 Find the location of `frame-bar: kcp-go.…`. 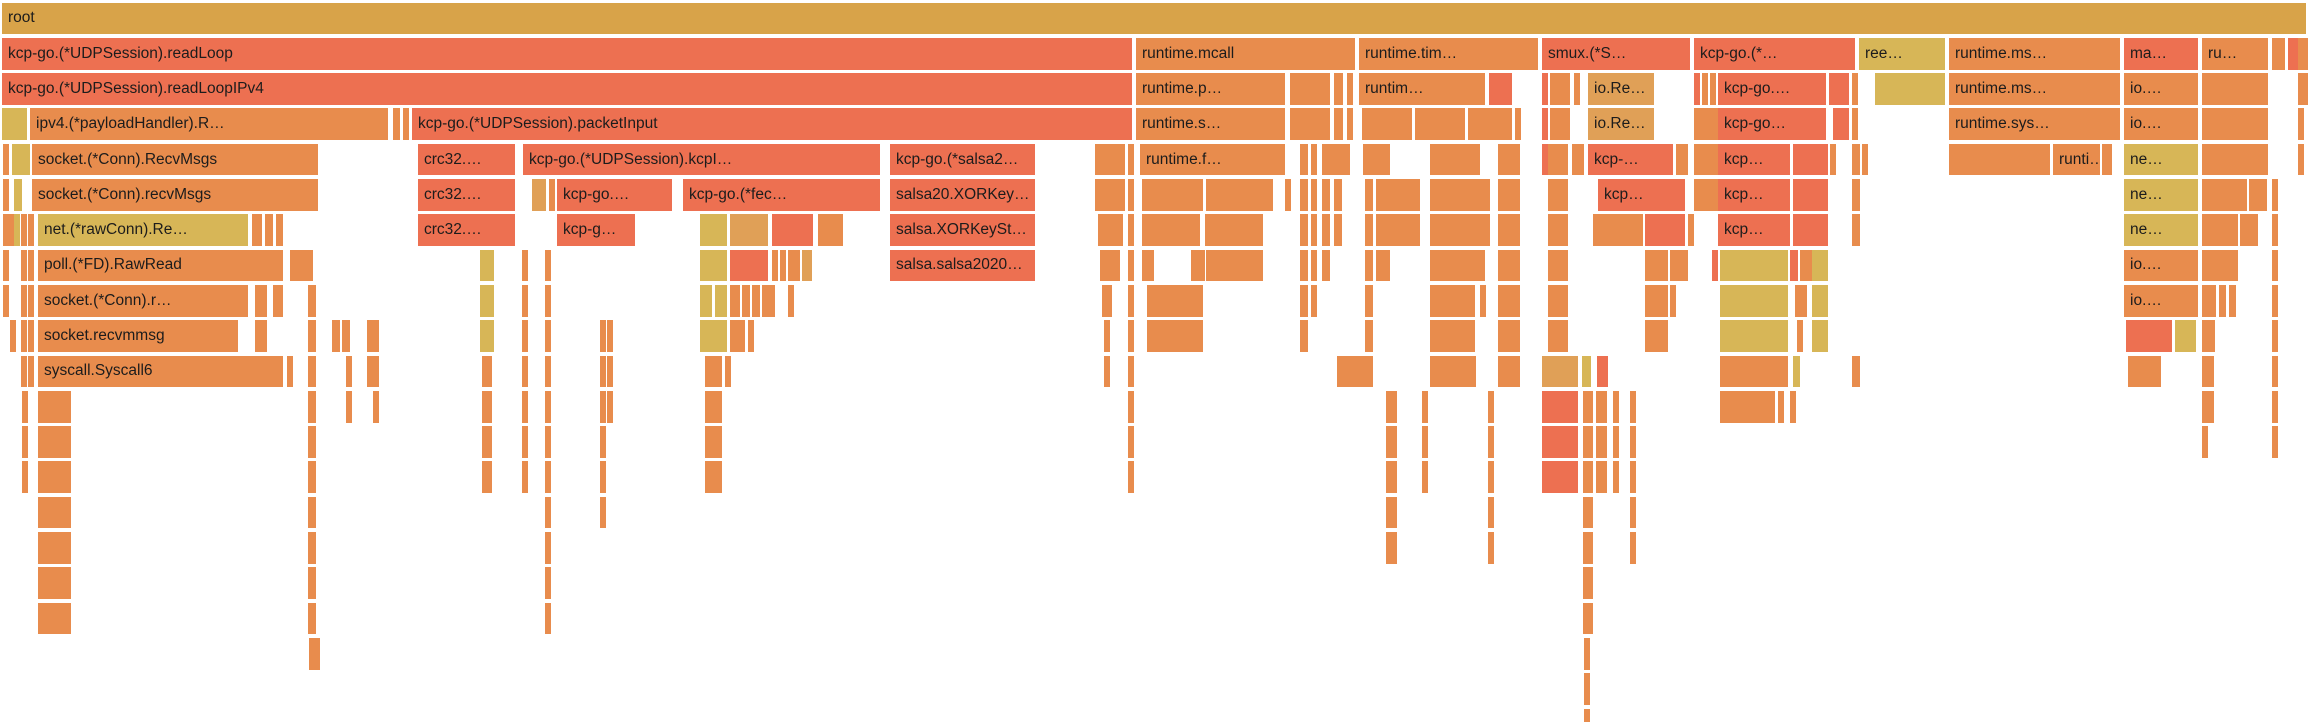

frame-bar: kcp-go.… is located at coordinates (1772, 89).